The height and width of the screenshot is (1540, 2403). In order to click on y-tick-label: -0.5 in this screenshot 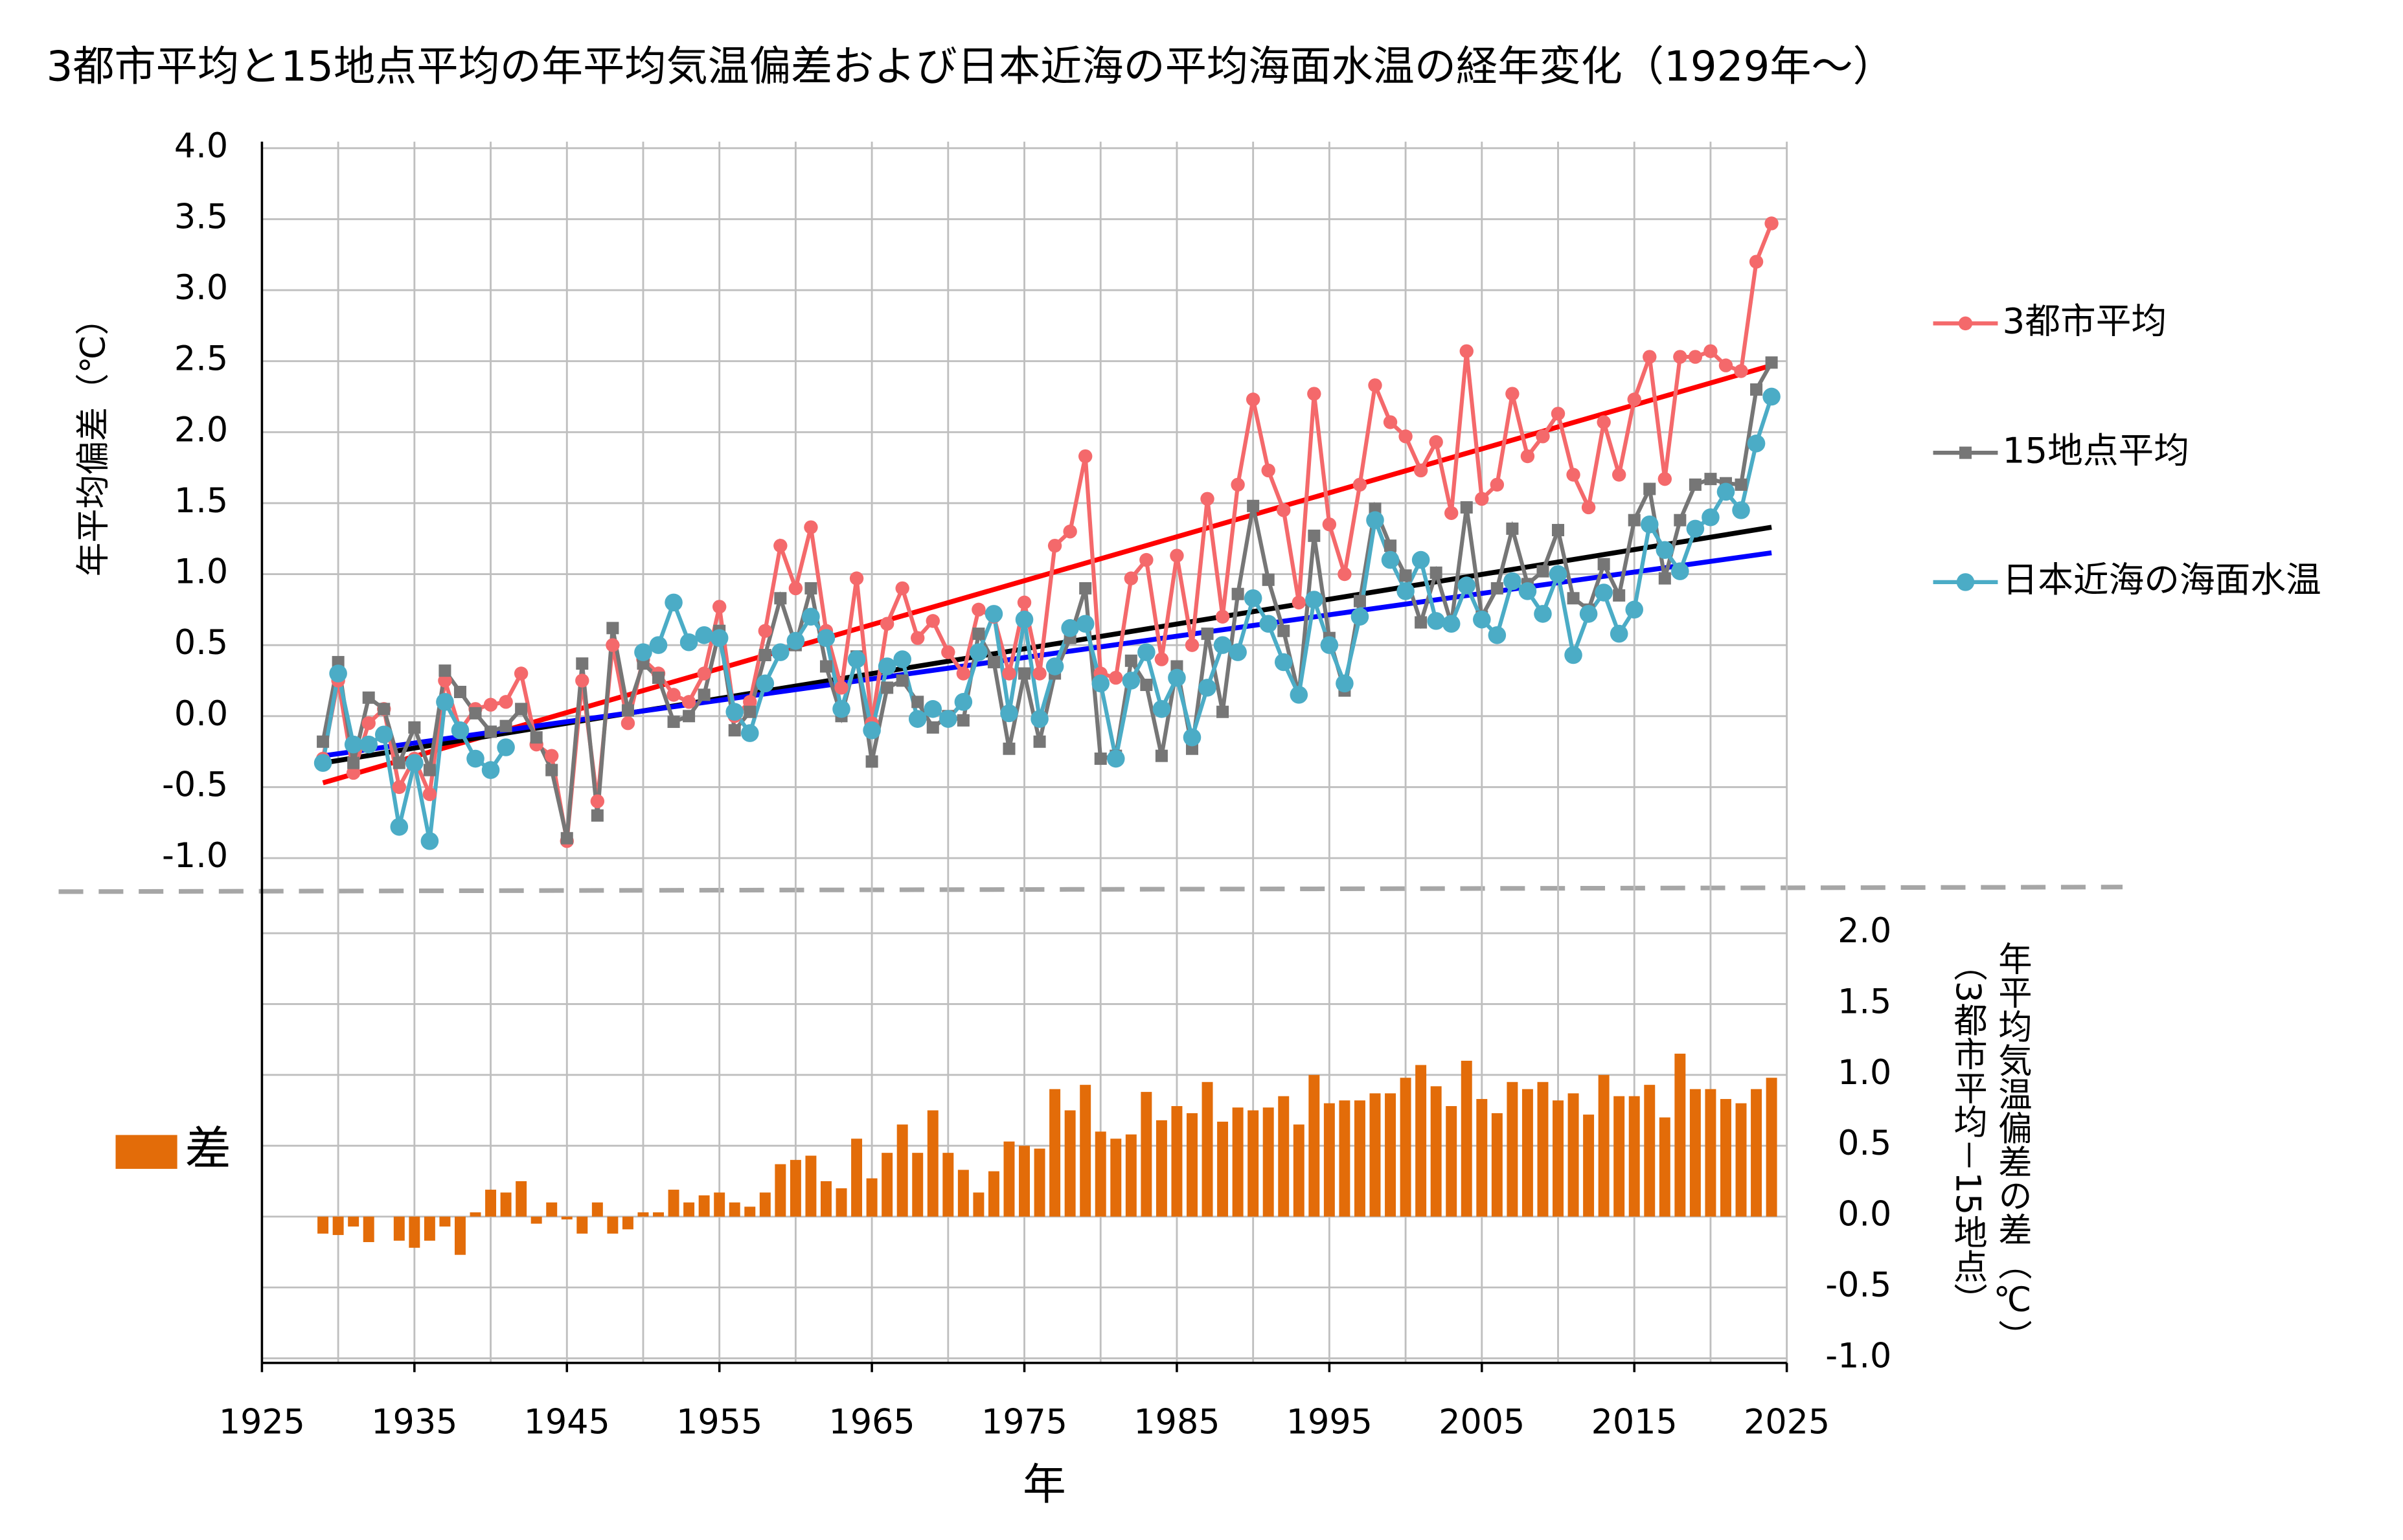, I will do `click(195, 784)`.